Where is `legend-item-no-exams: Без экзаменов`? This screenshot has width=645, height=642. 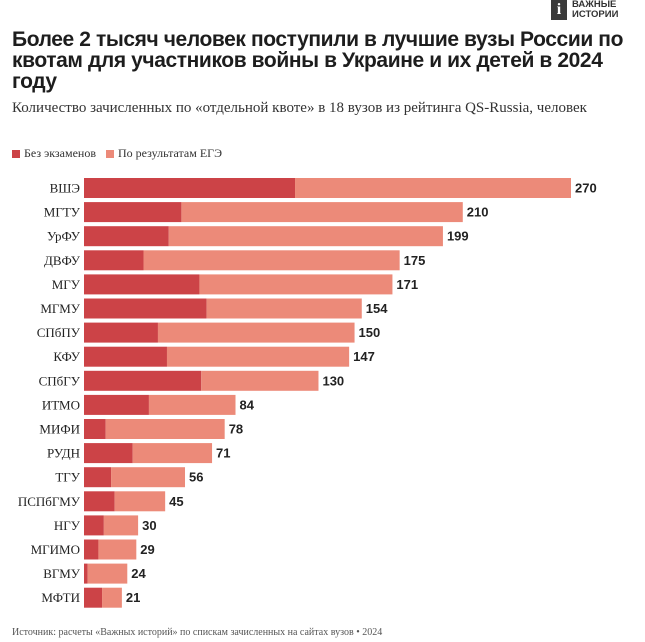
legend-item-no-exams: Без экзаменов is located at coordinates (54, 153).